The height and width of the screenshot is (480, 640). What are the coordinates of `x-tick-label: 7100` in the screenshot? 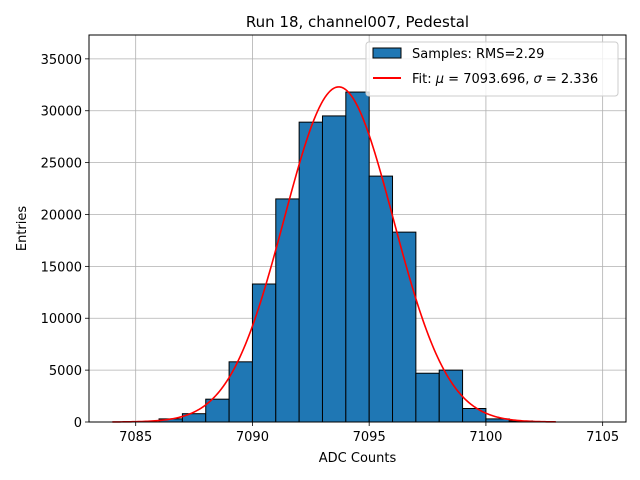 It's located at (485, 437).